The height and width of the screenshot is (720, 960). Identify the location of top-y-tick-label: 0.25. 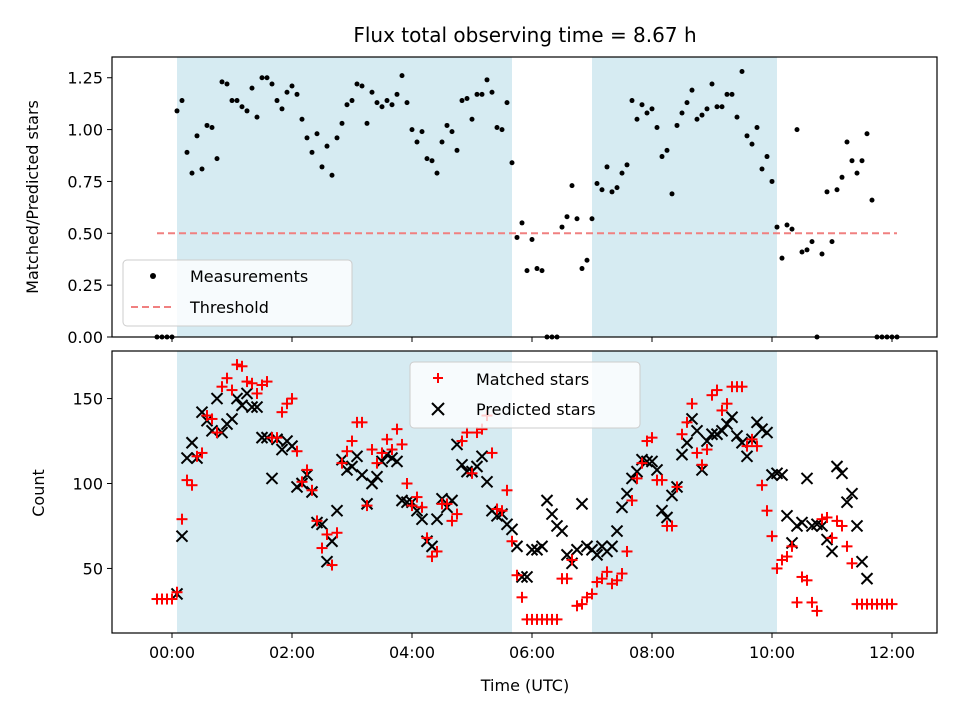
(85, 285).